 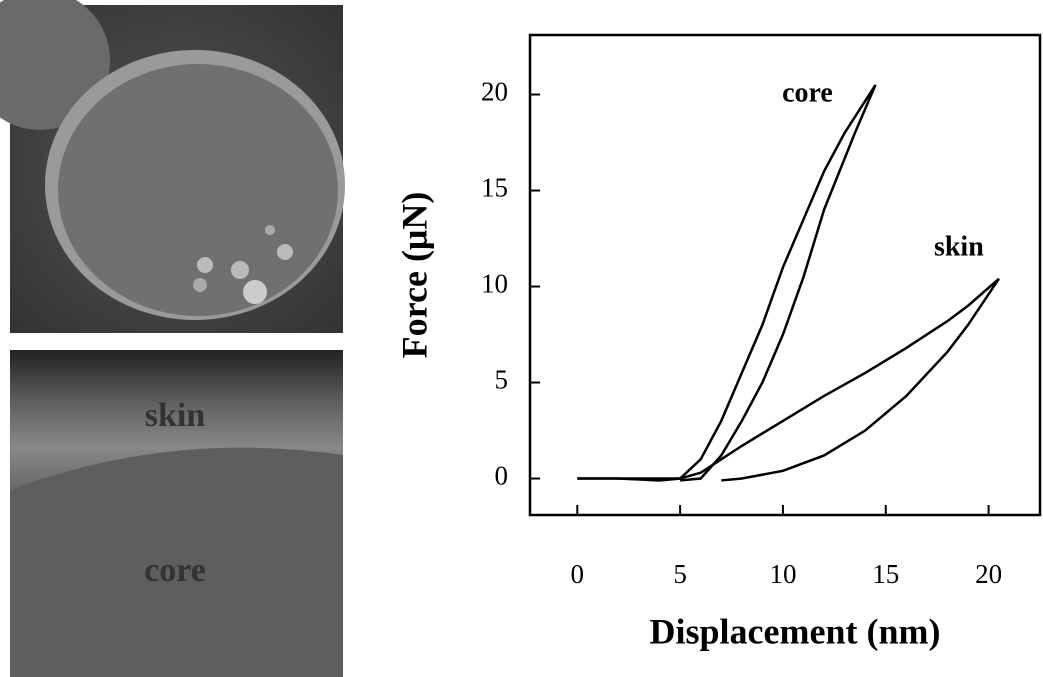 I want to click on y-tick-label: 20, so click(x=494, y=92).